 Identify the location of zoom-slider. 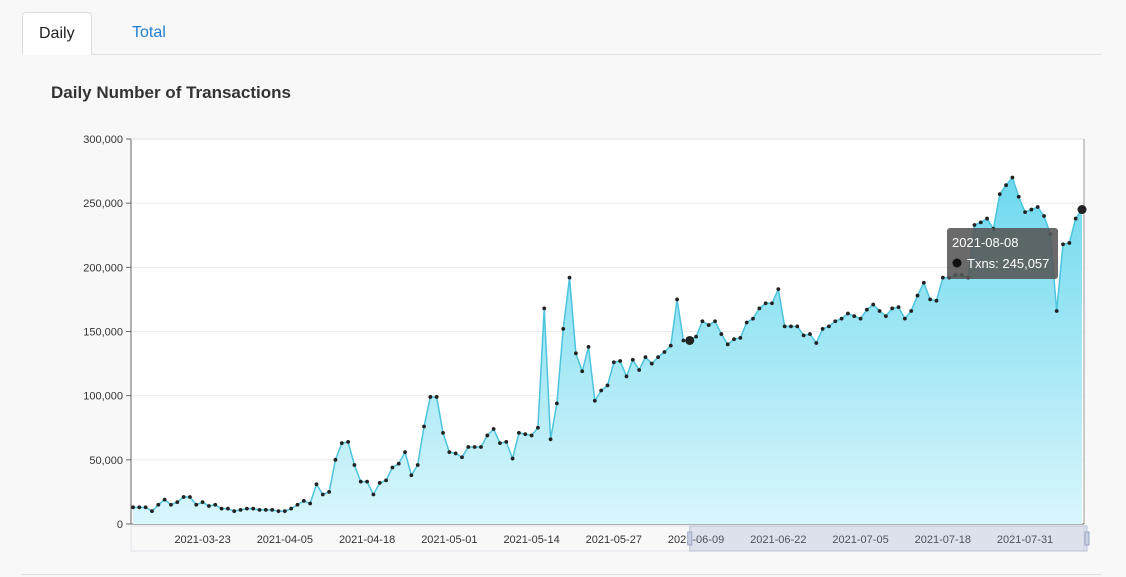
(610, 538).